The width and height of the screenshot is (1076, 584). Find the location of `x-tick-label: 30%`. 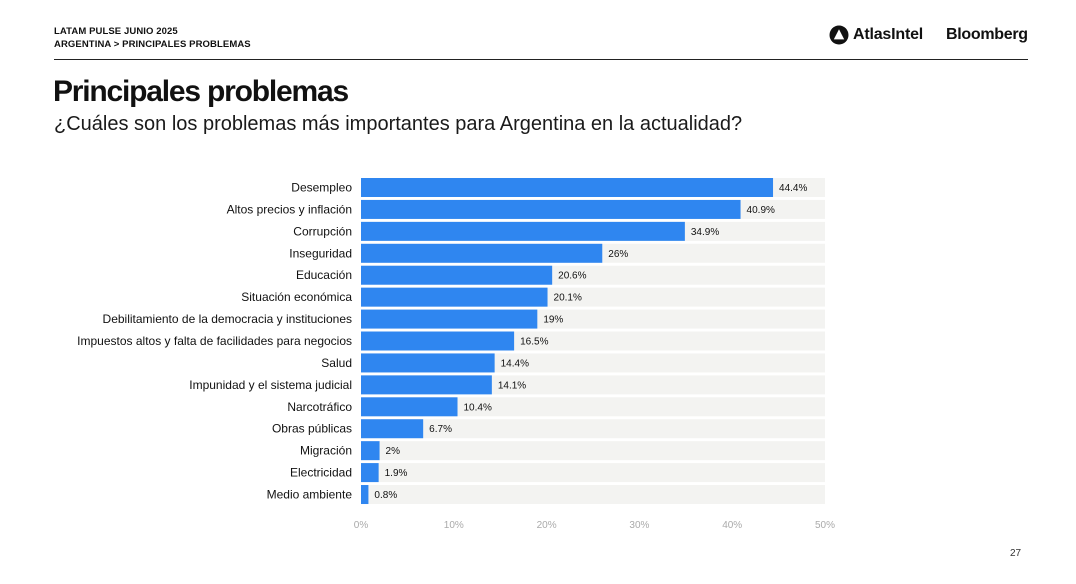

x-tick-label: 30% is located at coordinates (639, 525).